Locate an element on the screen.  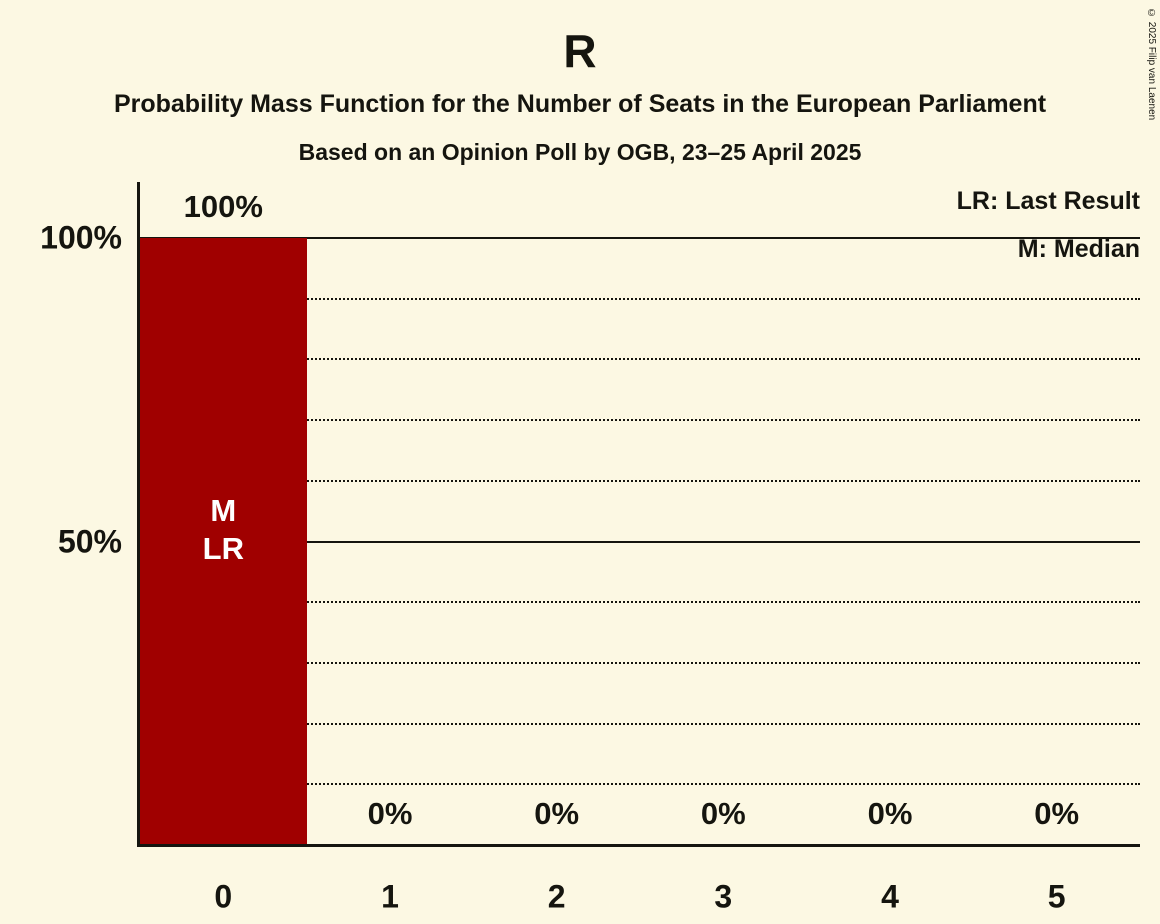
x-tick-label: 0 is located at coordinates (223, 896).